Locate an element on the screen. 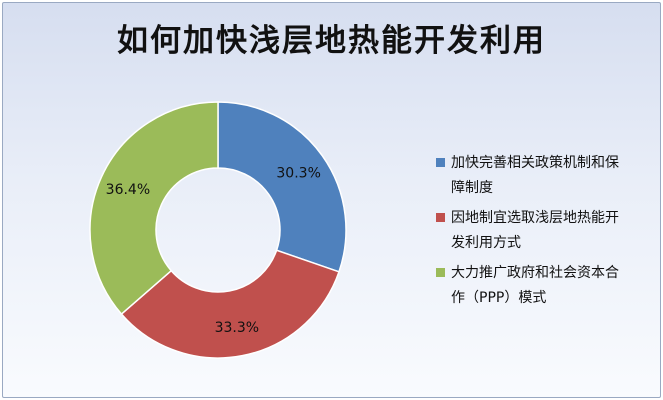 Image resolution: width=663 pixels, height=400 pixels. legend-item: 大力推广政府和社会资本合作（PPP）模式 is located at coordinates (543, 286).